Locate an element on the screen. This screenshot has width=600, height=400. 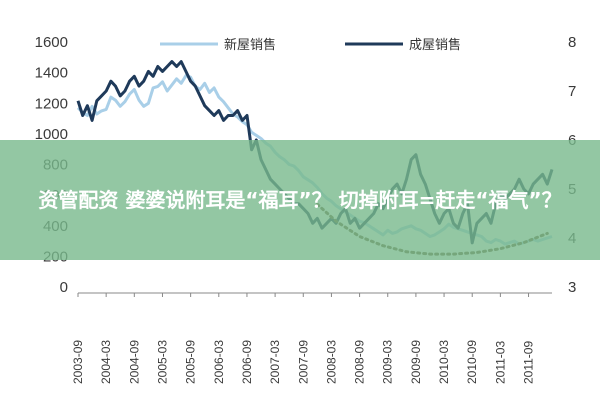
left-axis-tick-label: 1400 is located at coordinates (51, 73).